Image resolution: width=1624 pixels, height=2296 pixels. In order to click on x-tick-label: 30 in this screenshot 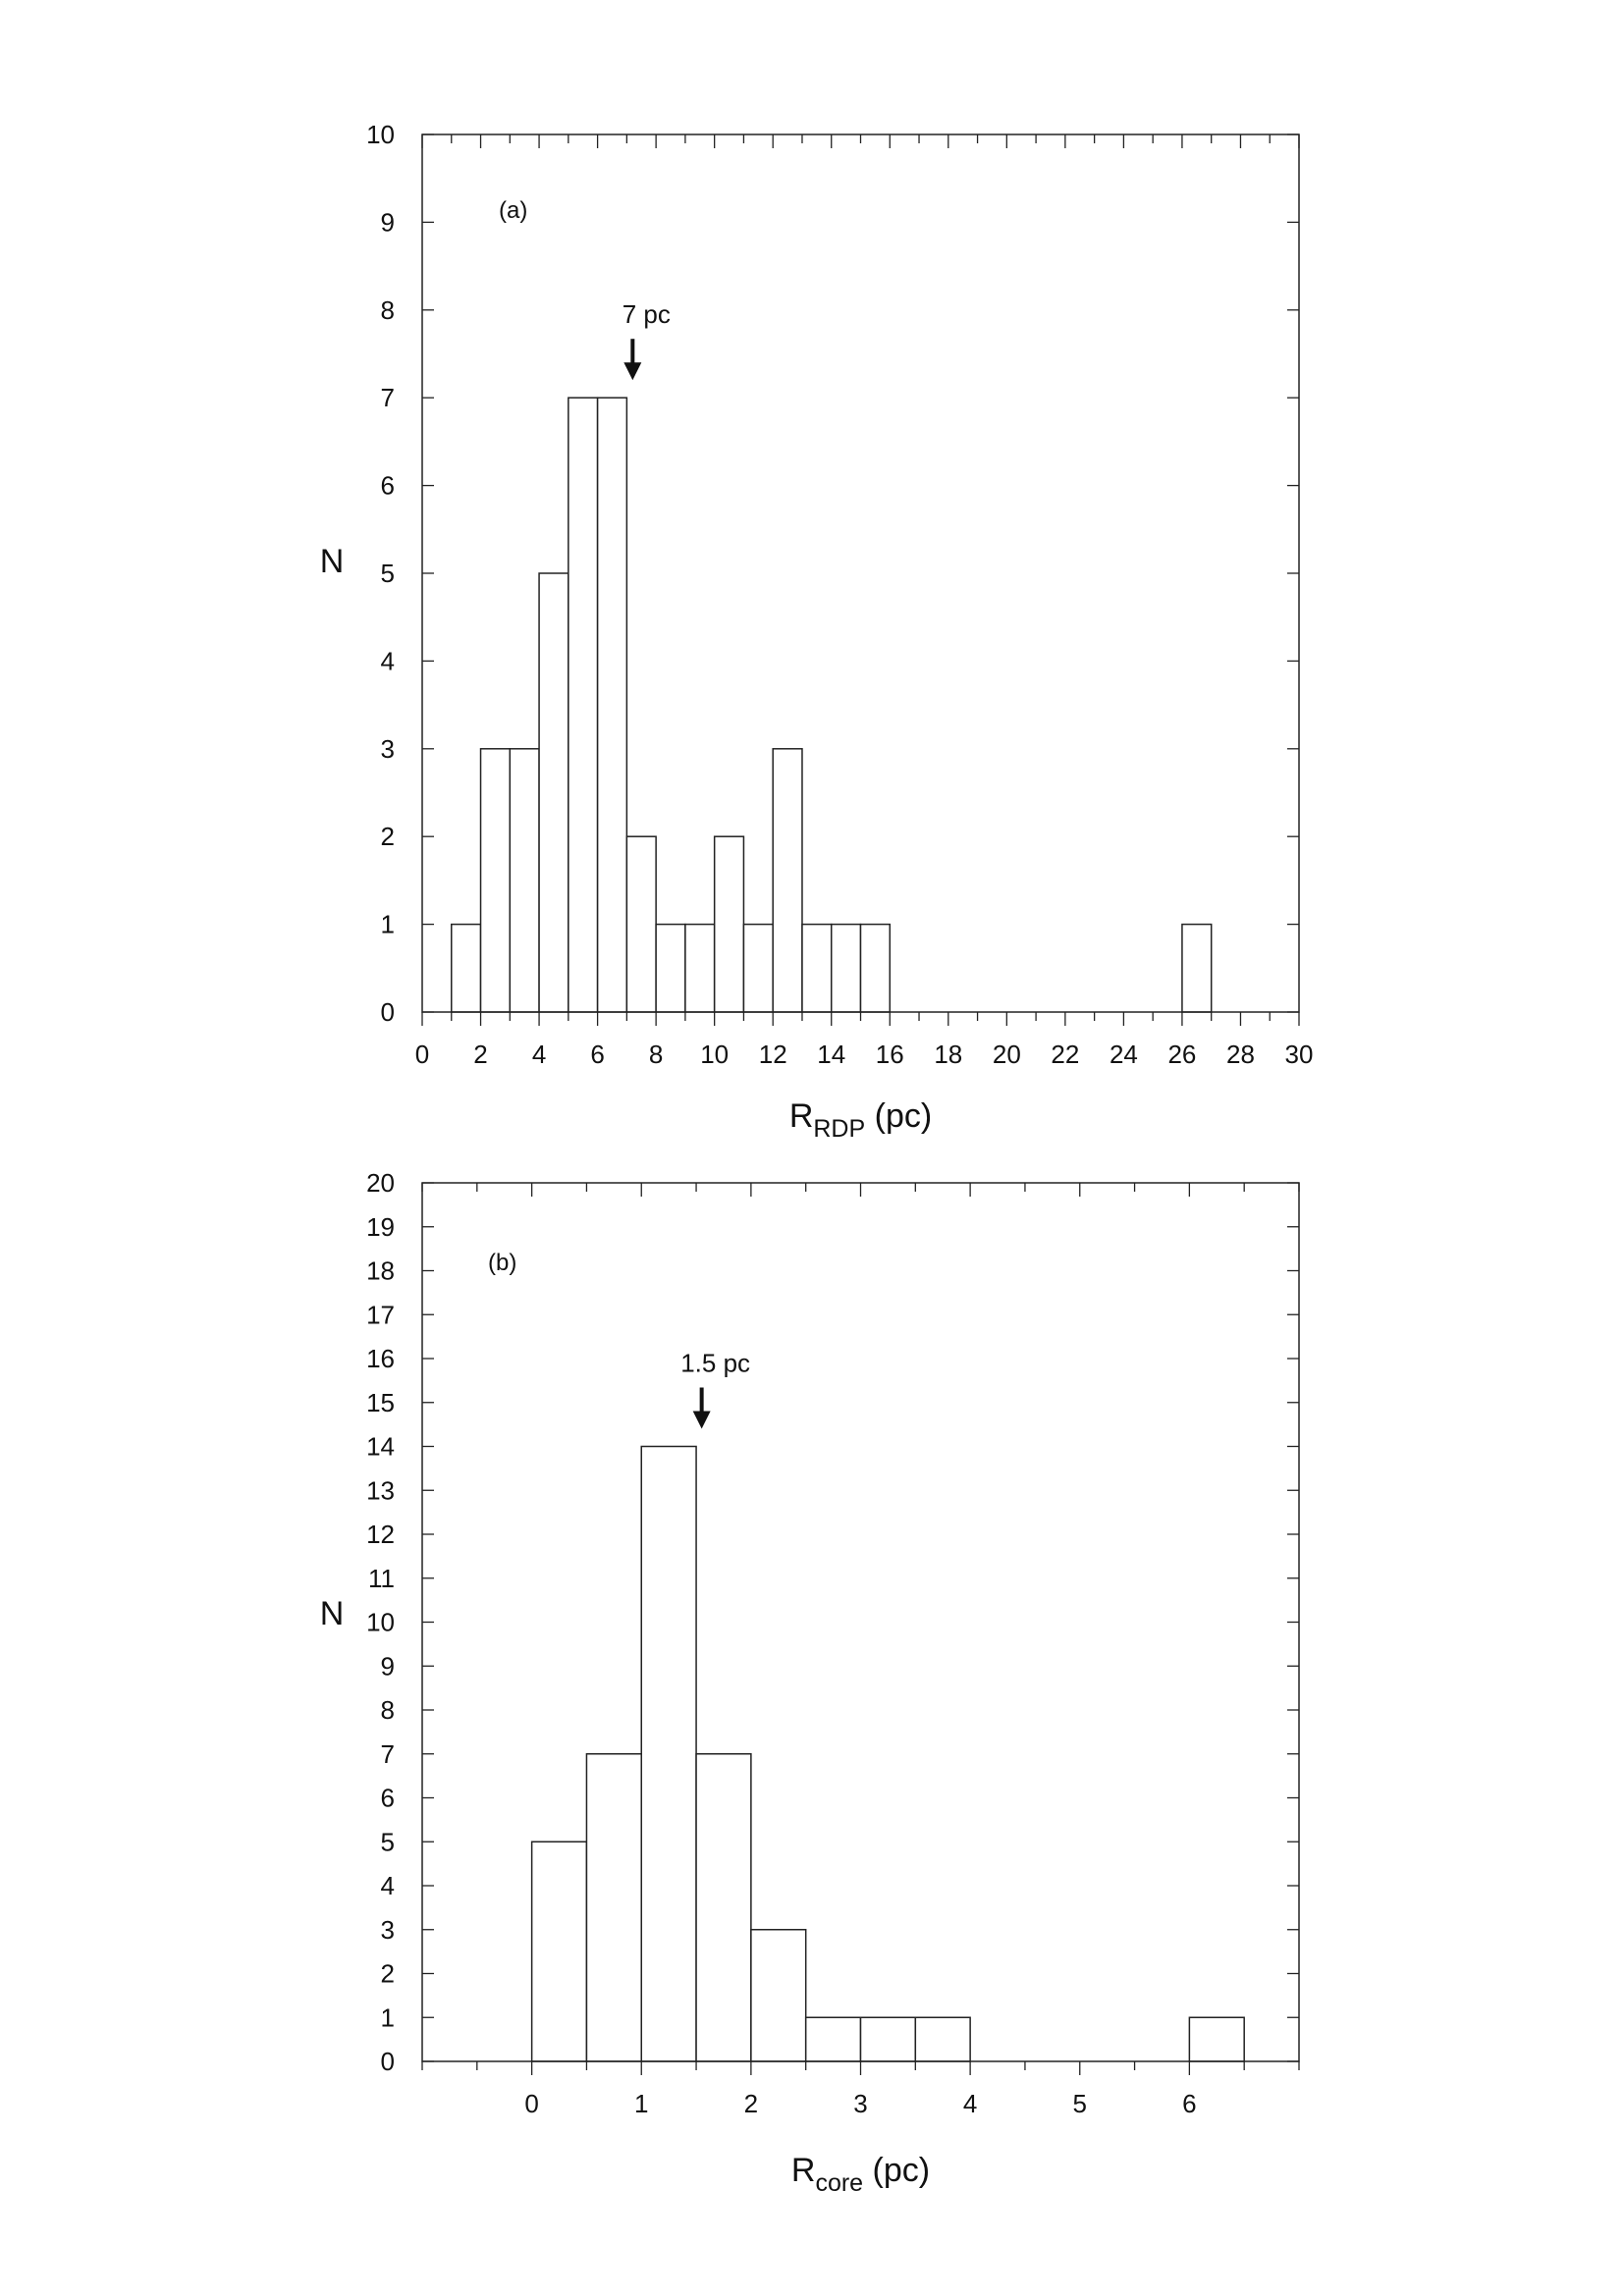, I will do `click(1299, 1055)`.